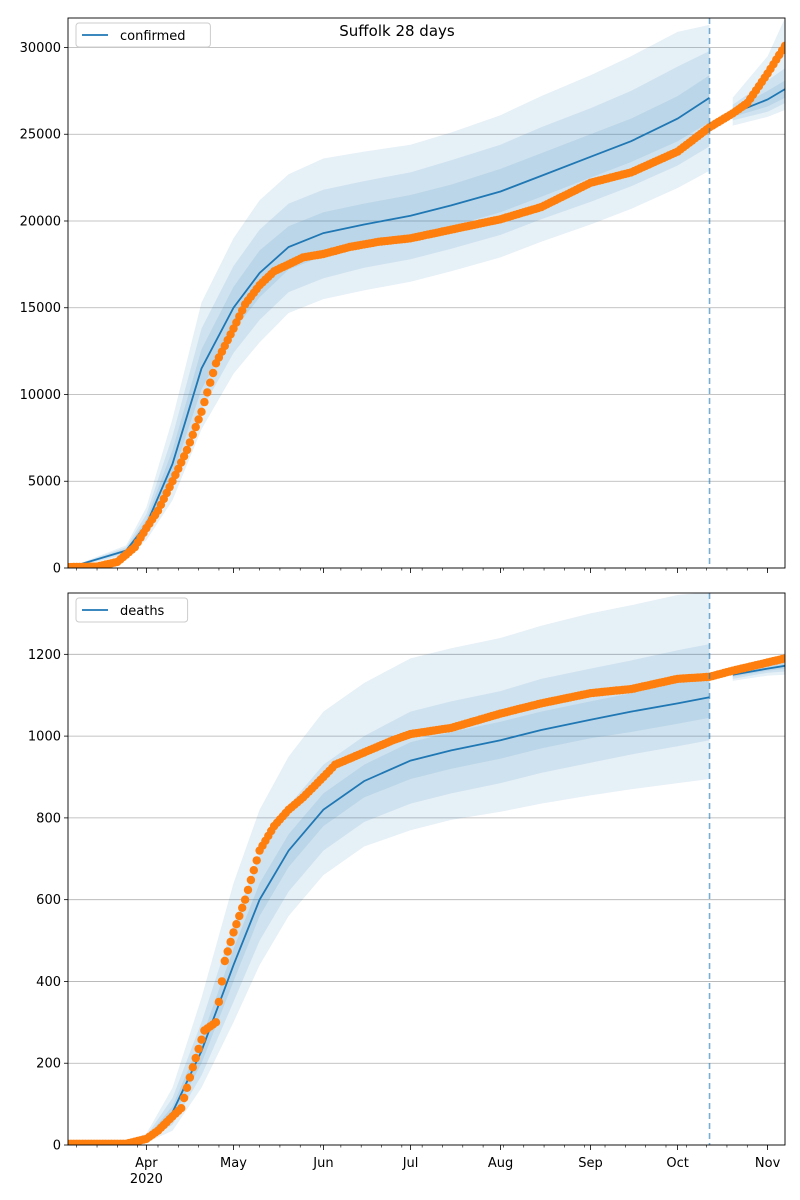 The image size is (800, 1200). What do you see at coordinates (677, 1163) in the screenshot?
I see `x-tick-label: Oct` at bounding box center [677, 1163].